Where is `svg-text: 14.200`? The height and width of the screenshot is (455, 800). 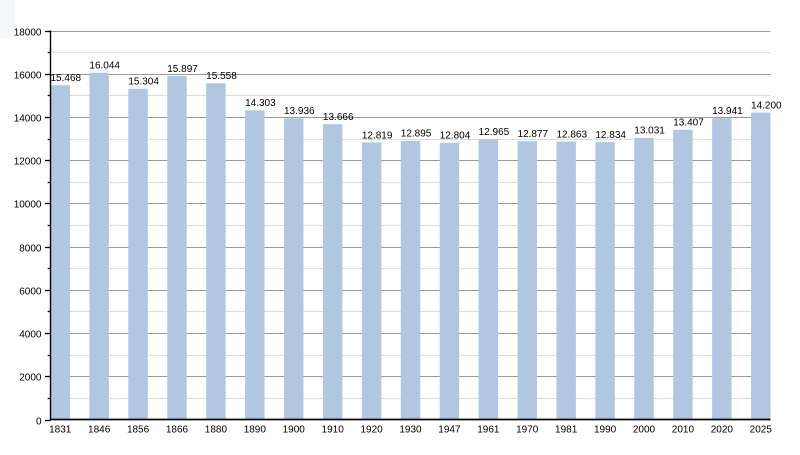
svg-text: 14.200 is located at coordinates (766, 105).